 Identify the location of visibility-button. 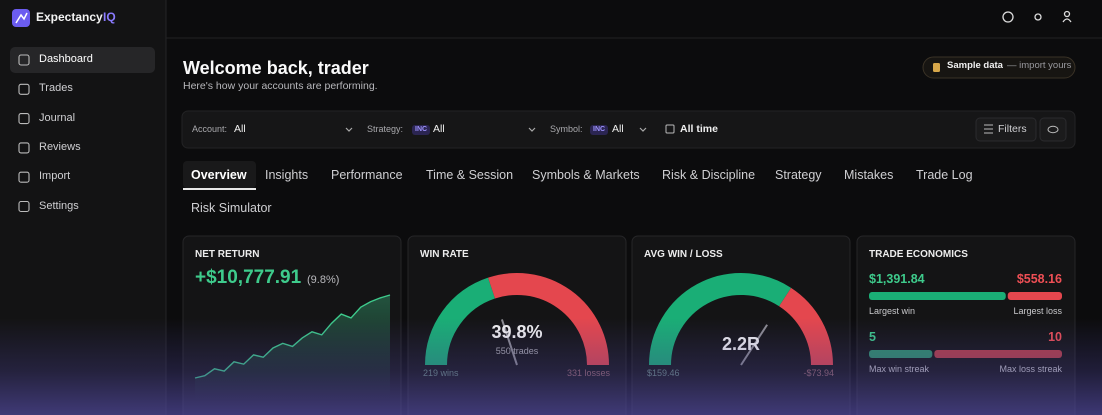
(1053, 129).